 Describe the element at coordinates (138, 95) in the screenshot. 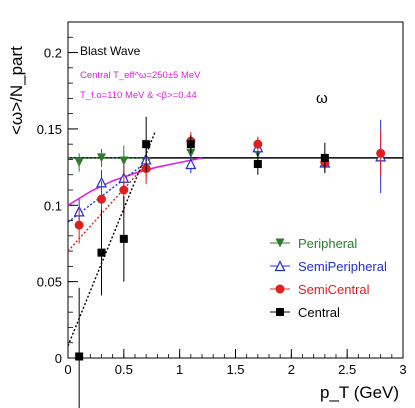

I see `parameter-annotation-2: T_f.o=110 MeV & <β>=0.44` at that location.